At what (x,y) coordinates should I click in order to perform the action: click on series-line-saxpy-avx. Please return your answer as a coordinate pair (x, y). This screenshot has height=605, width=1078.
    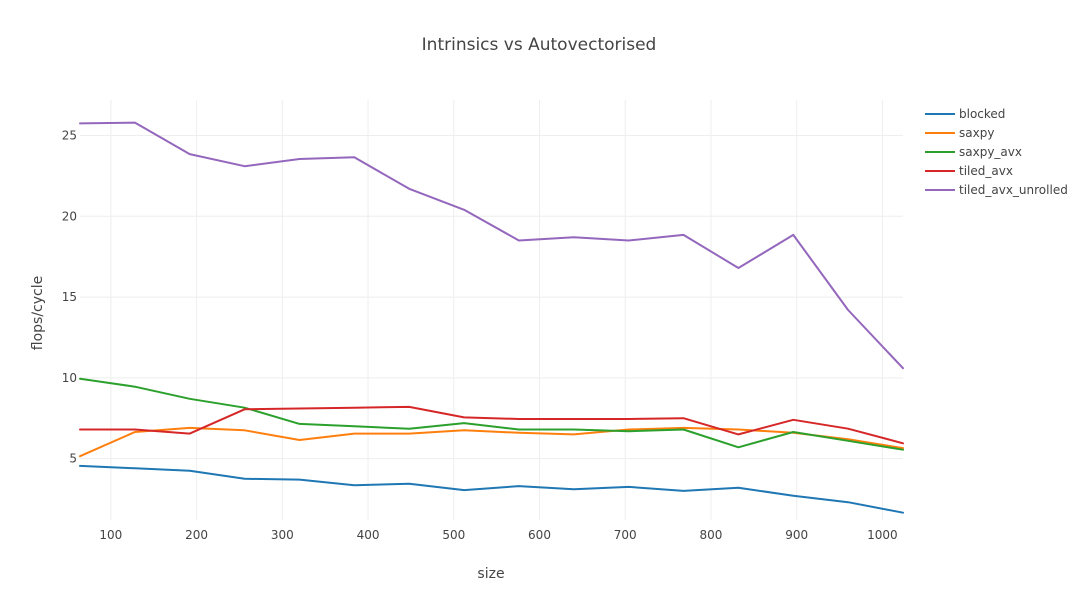
    Looking at the image, I should click on (491, 414).